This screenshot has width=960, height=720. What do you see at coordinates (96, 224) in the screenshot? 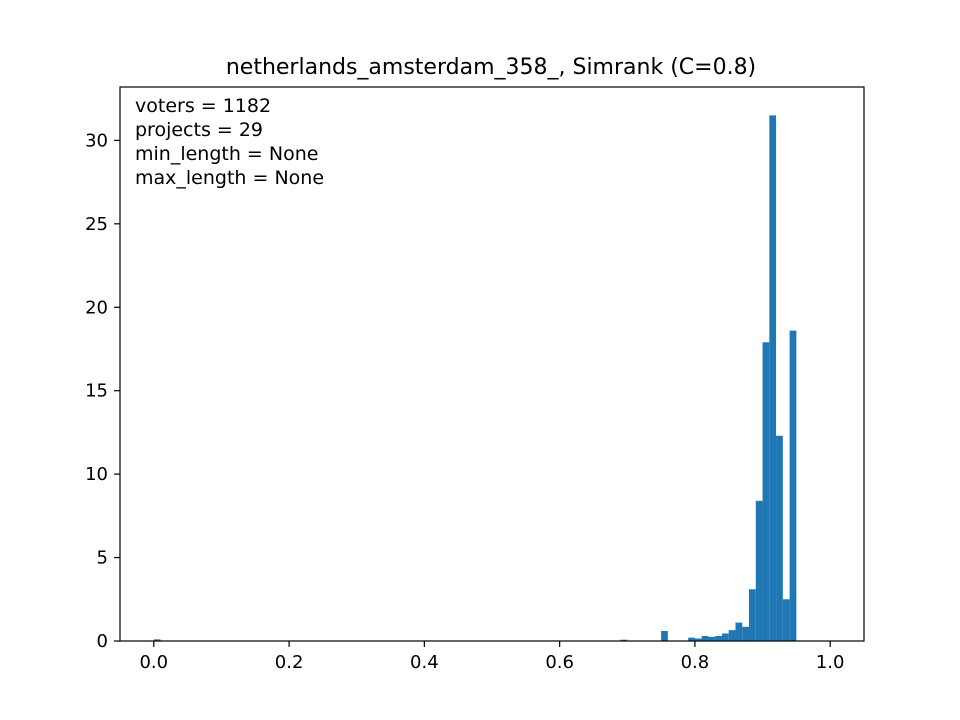
I see `y-tick-label-5: 25` at bounding box center [96, 224].